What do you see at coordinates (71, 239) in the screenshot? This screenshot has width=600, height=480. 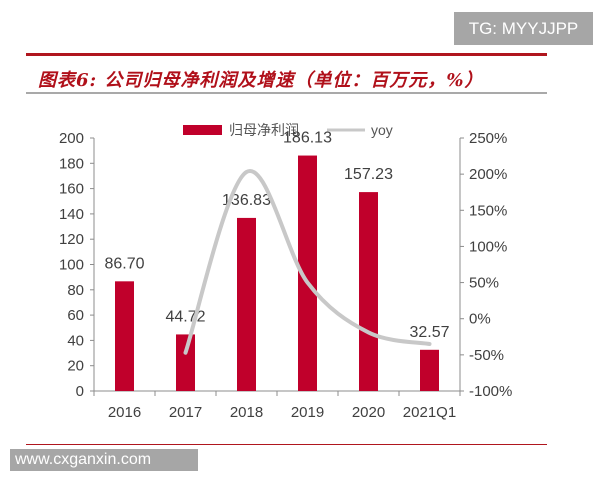 I see `left-tick-label: 120` at bounding box center [71, 239].